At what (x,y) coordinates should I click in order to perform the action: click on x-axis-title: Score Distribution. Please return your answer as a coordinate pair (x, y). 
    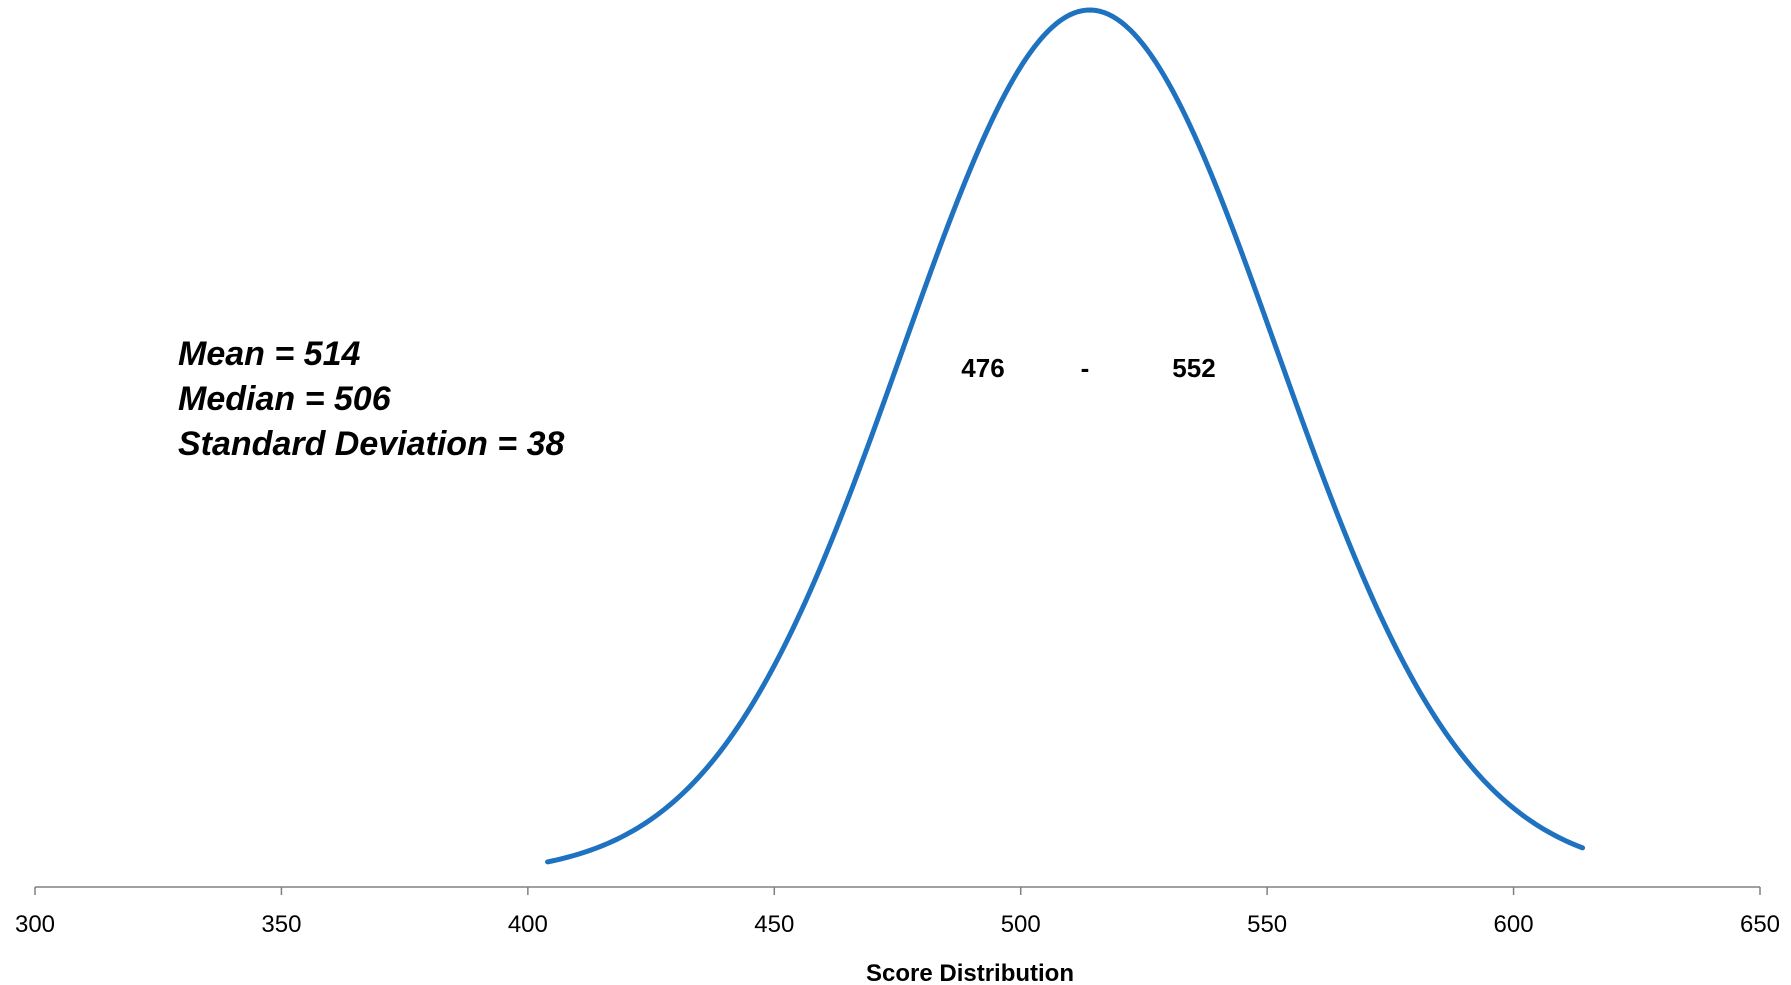
    Looking at the image, I should click on (970, 972).